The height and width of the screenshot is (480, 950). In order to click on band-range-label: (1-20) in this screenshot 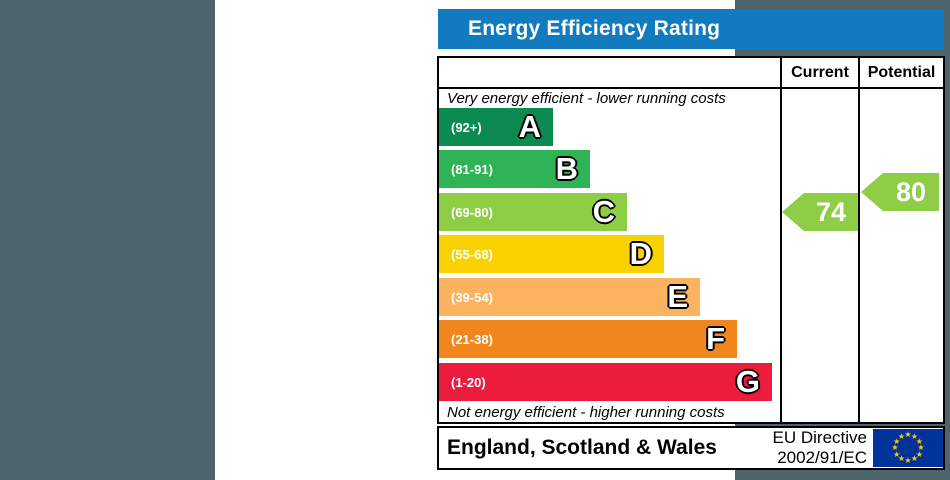, I will do `click(468, 382)`.